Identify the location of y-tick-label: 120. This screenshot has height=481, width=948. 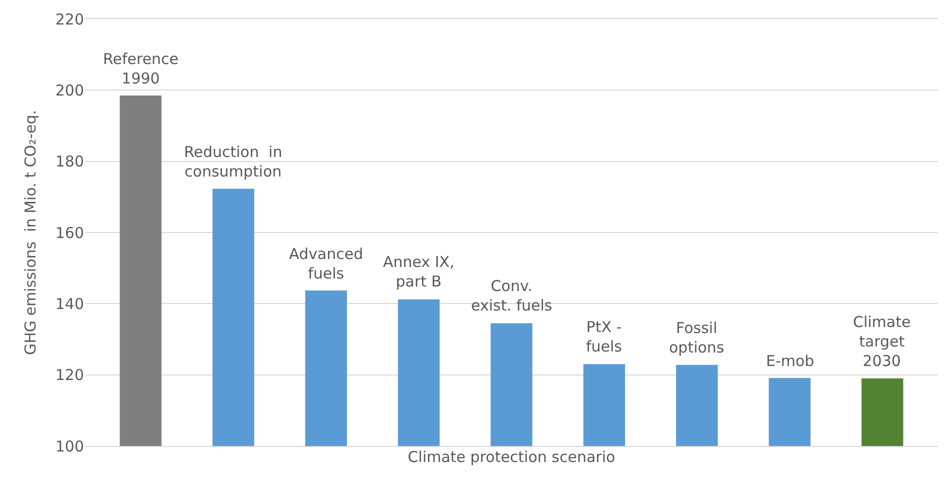
(69, 375).